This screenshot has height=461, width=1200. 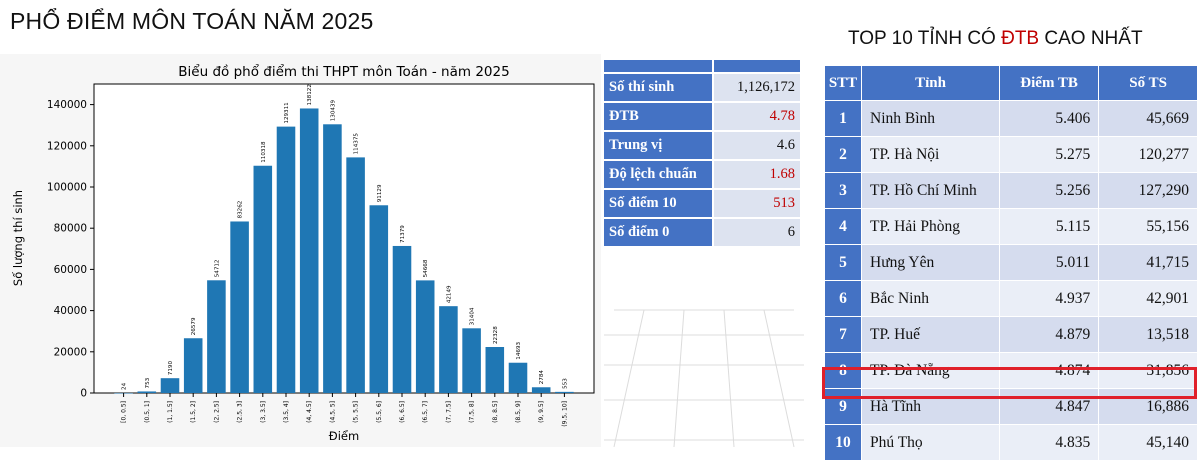 What do you see at coordinates (241, 210) in the screenshot?
I see `bar-value-label: 83262` at bounding box center [241, 210].